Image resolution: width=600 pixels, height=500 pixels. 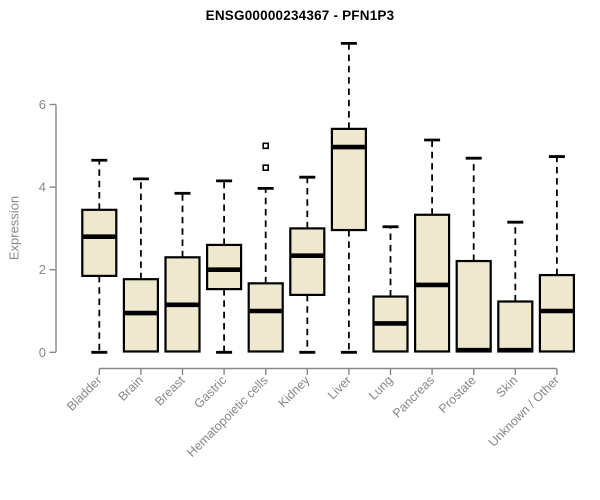 I want to click on y-tick-label: 6, so click(x=42, y=104).